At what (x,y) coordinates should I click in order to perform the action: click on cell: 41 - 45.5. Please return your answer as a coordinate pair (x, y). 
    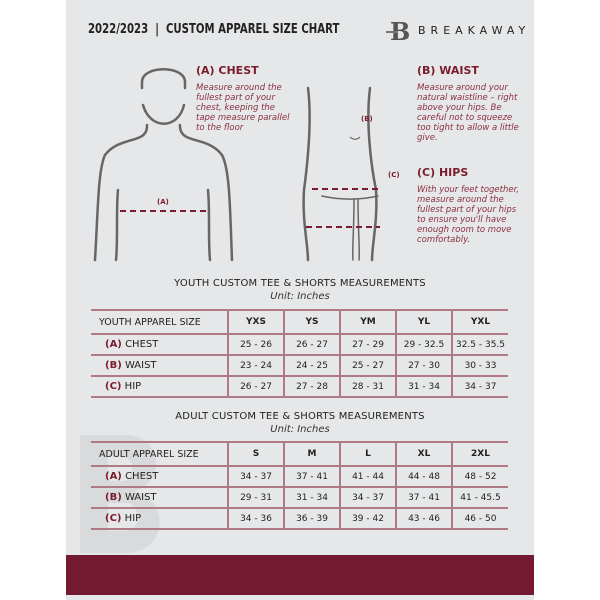
    Looking at the image, I should click on (479, 497).